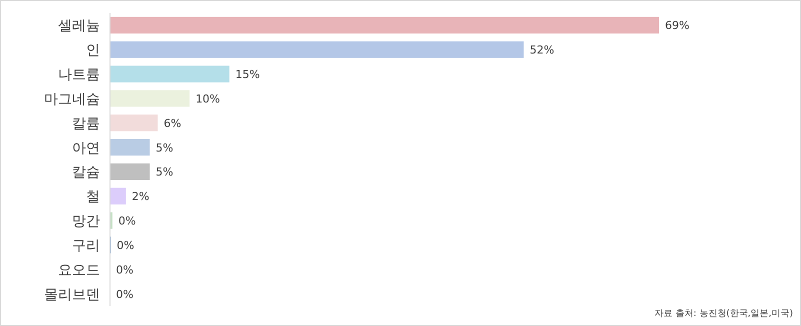  I want to click on y-tick-label: 요오드, so click(79, 270).